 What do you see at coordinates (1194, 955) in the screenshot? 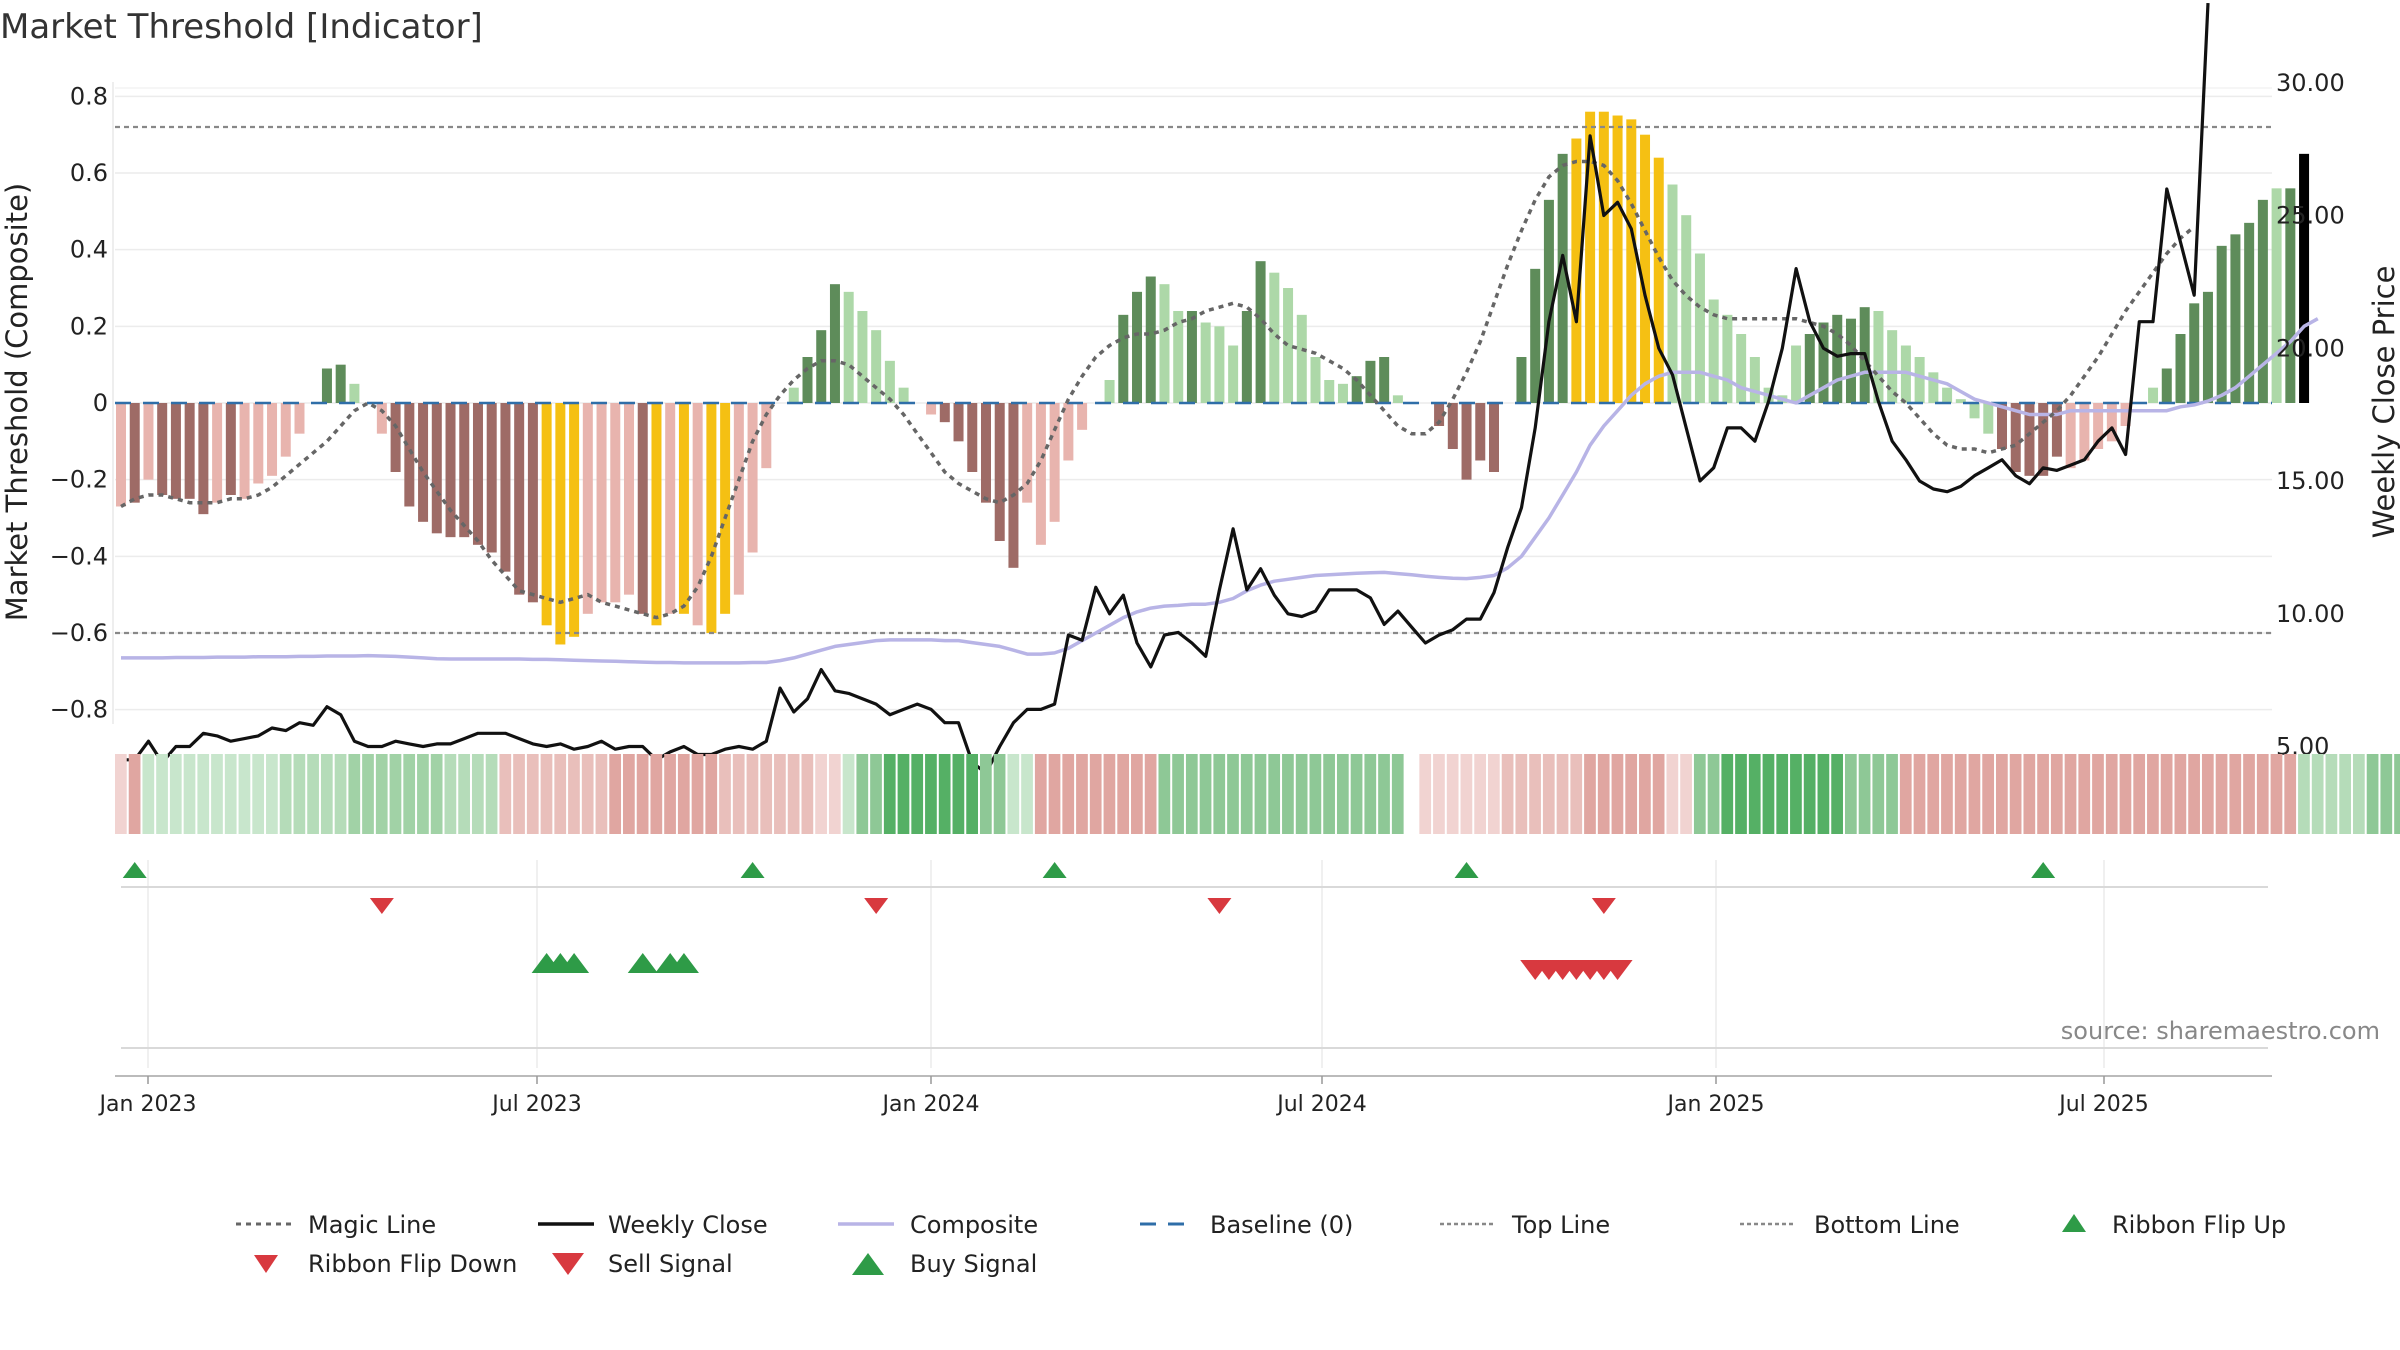
I see `signal-panels` at bounding box center [1194, 955].